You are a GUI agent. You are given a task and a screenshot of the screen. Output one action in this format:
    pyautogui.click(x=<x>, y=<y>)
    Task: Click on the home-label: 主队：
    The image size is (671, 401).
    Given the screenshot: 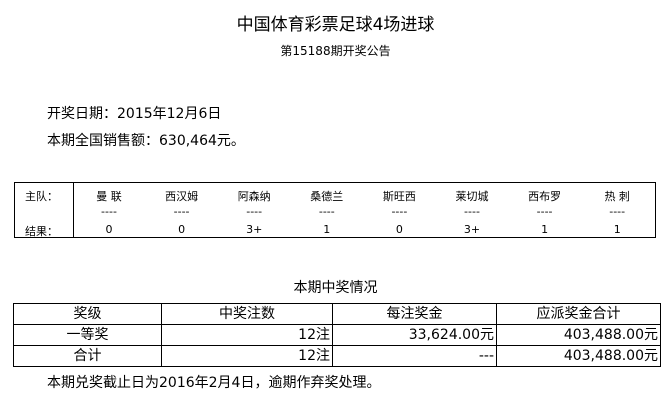 What is the action you would take?
    pyautogui.click(x=41, y=196)
    